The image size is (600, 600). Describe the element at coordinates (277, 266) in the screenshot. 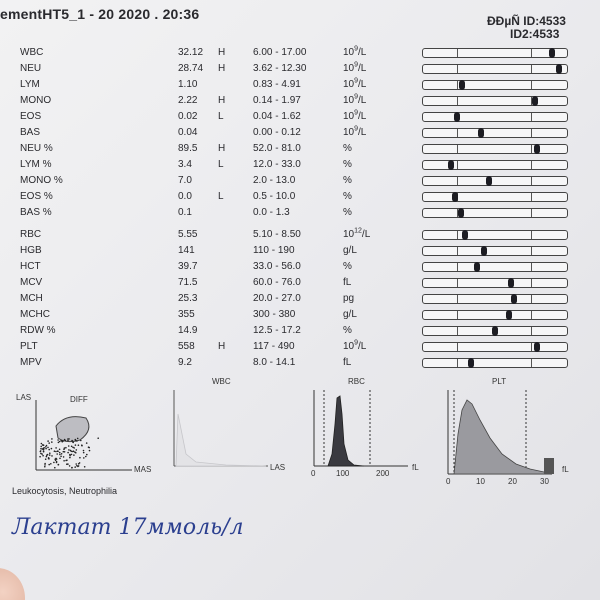

I see `result-range: 33.0 - 56.0` at that location.